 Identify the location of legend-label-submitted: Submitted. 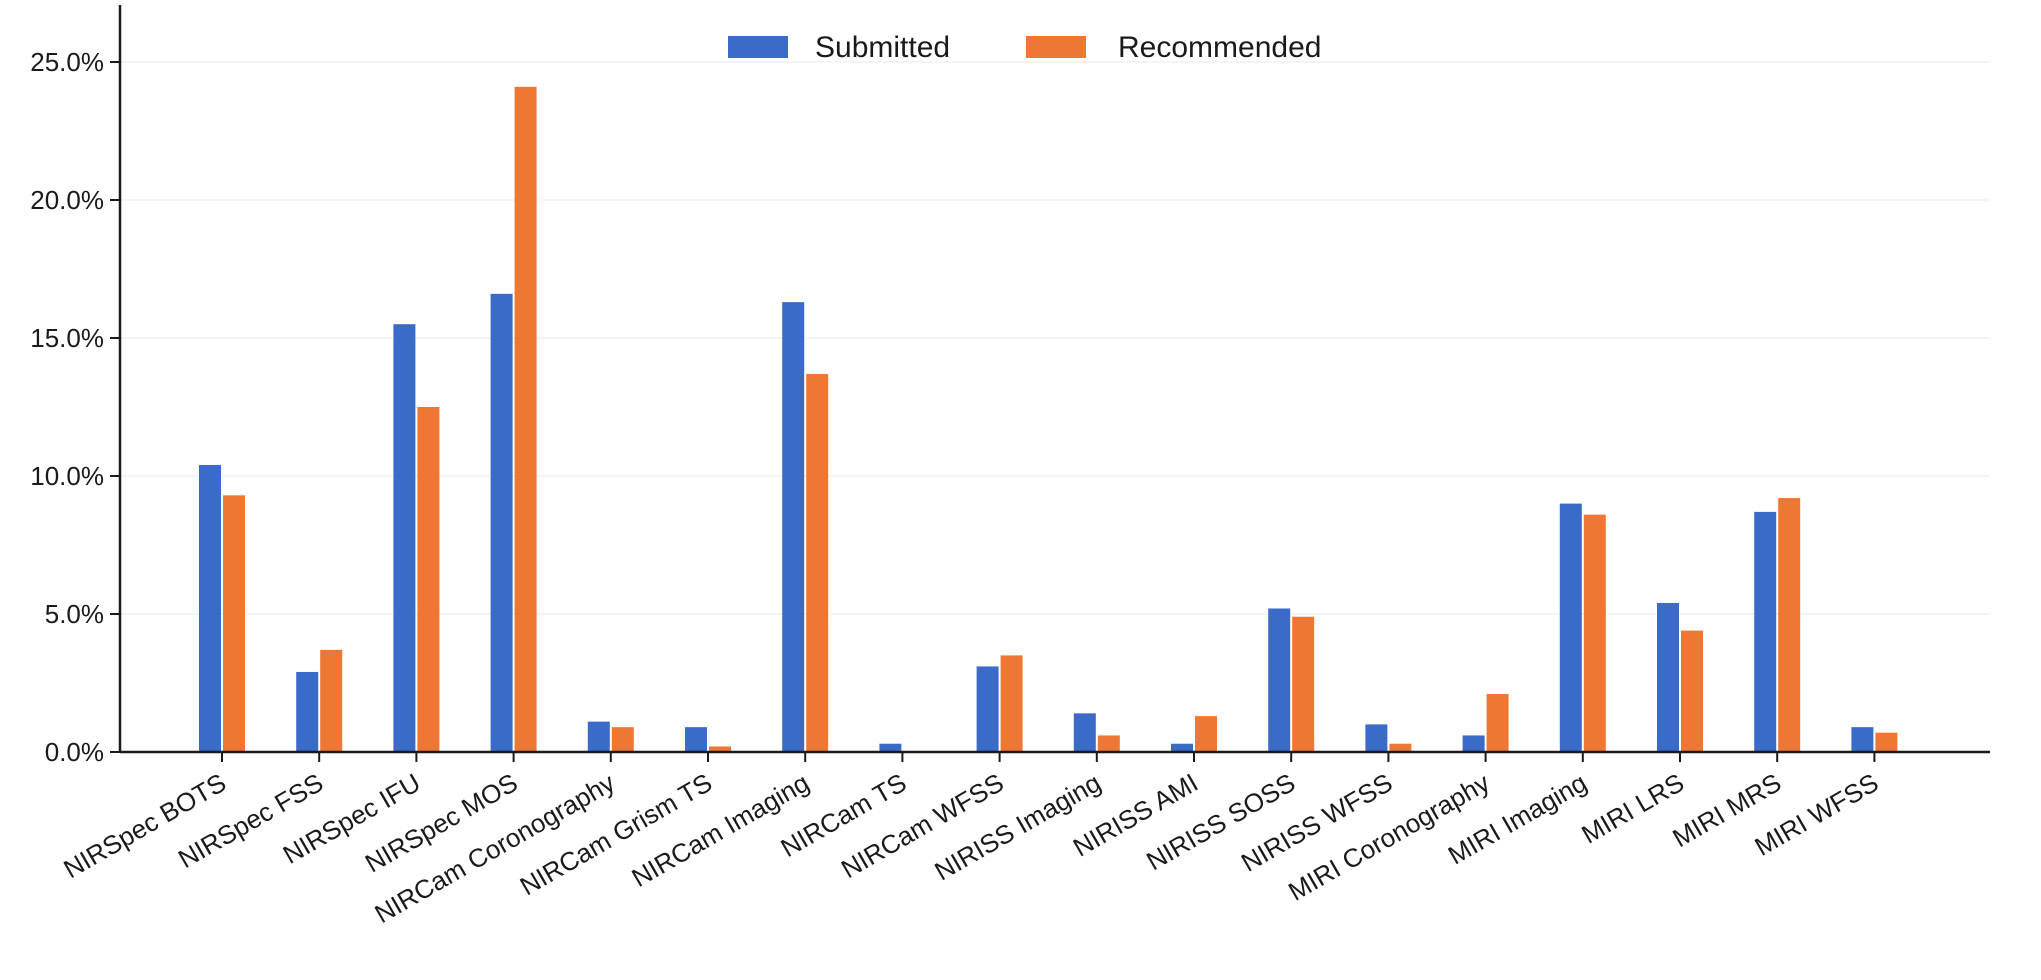
(882, 47).